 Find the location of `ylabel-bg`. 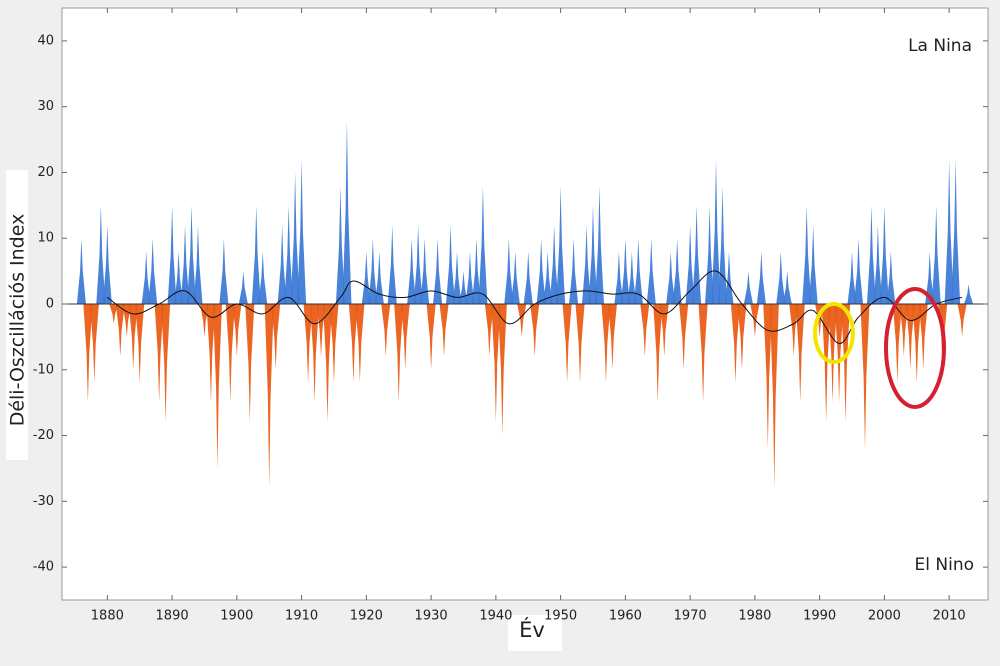

ylabel-bg is located at coordinates (17, 315).